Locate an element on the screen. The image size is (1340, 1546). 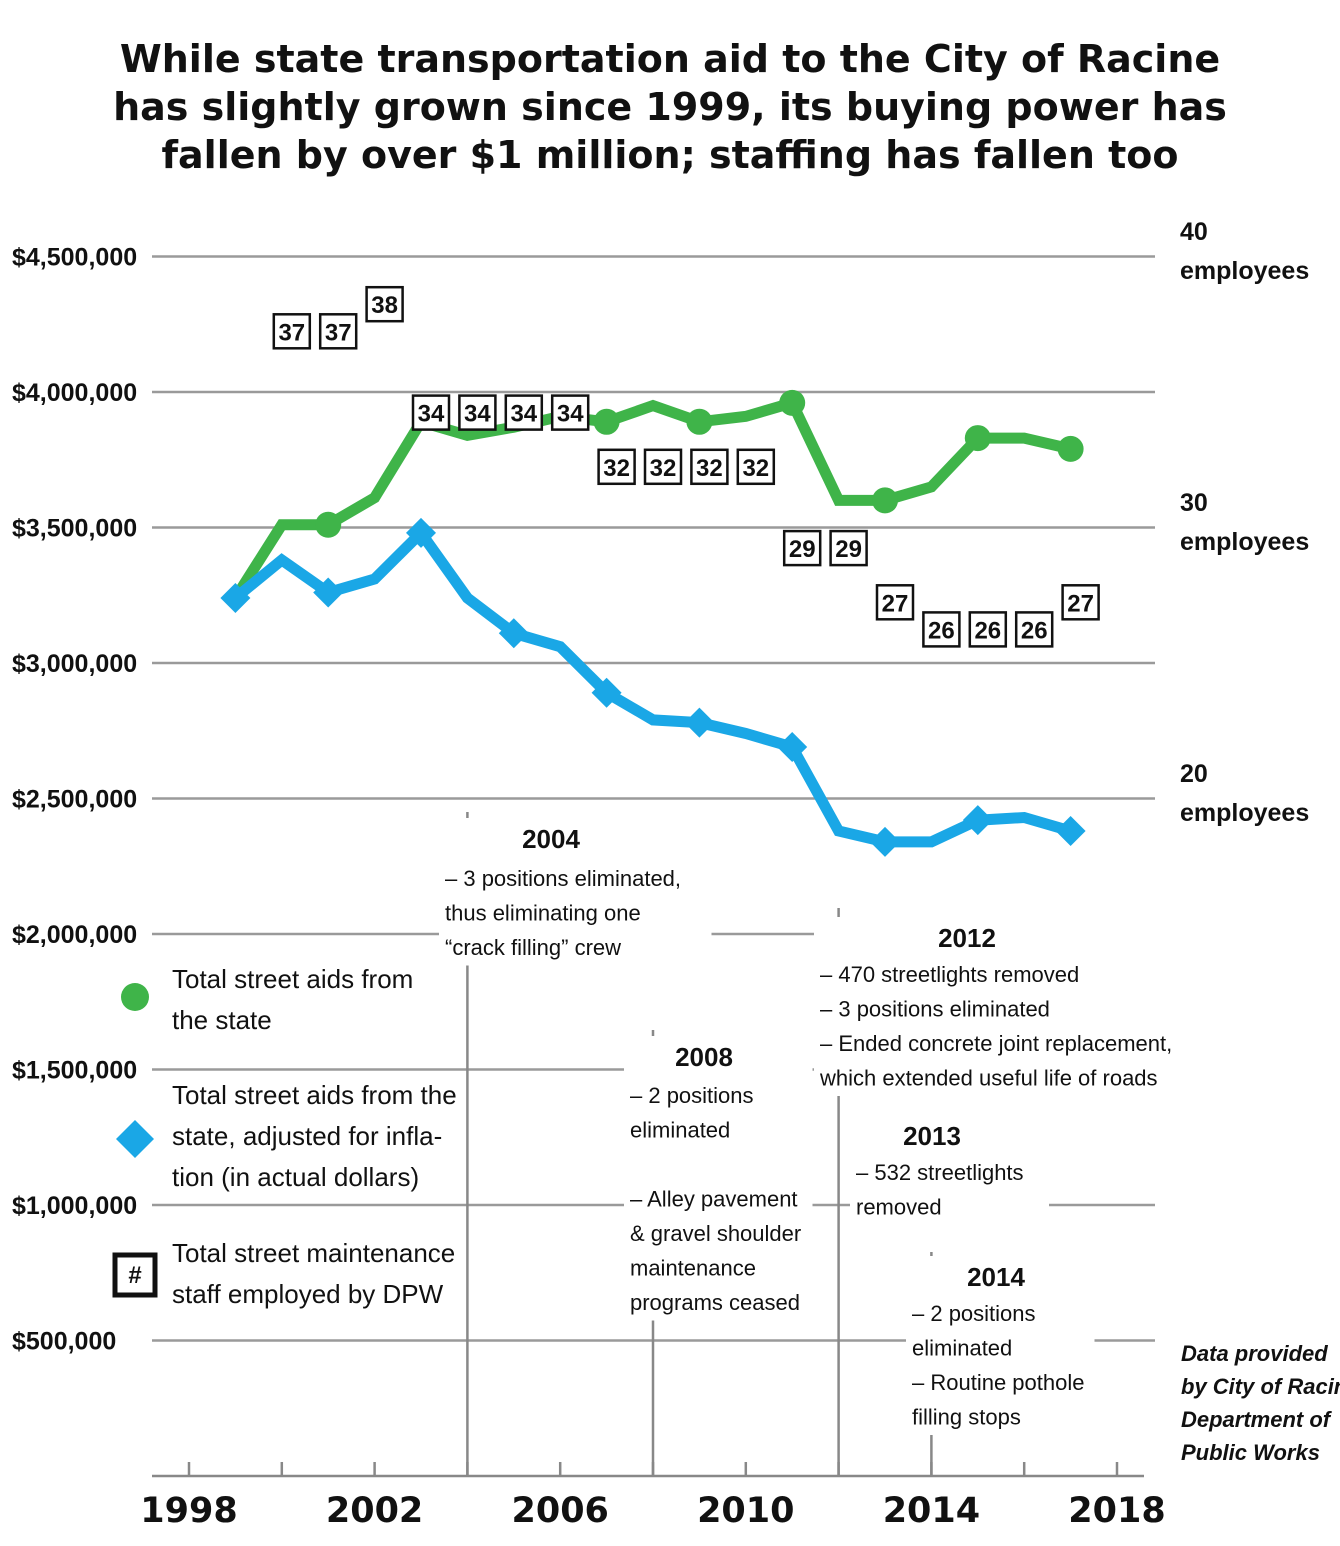
point-1-2007 is located at coordinates (606, 692).